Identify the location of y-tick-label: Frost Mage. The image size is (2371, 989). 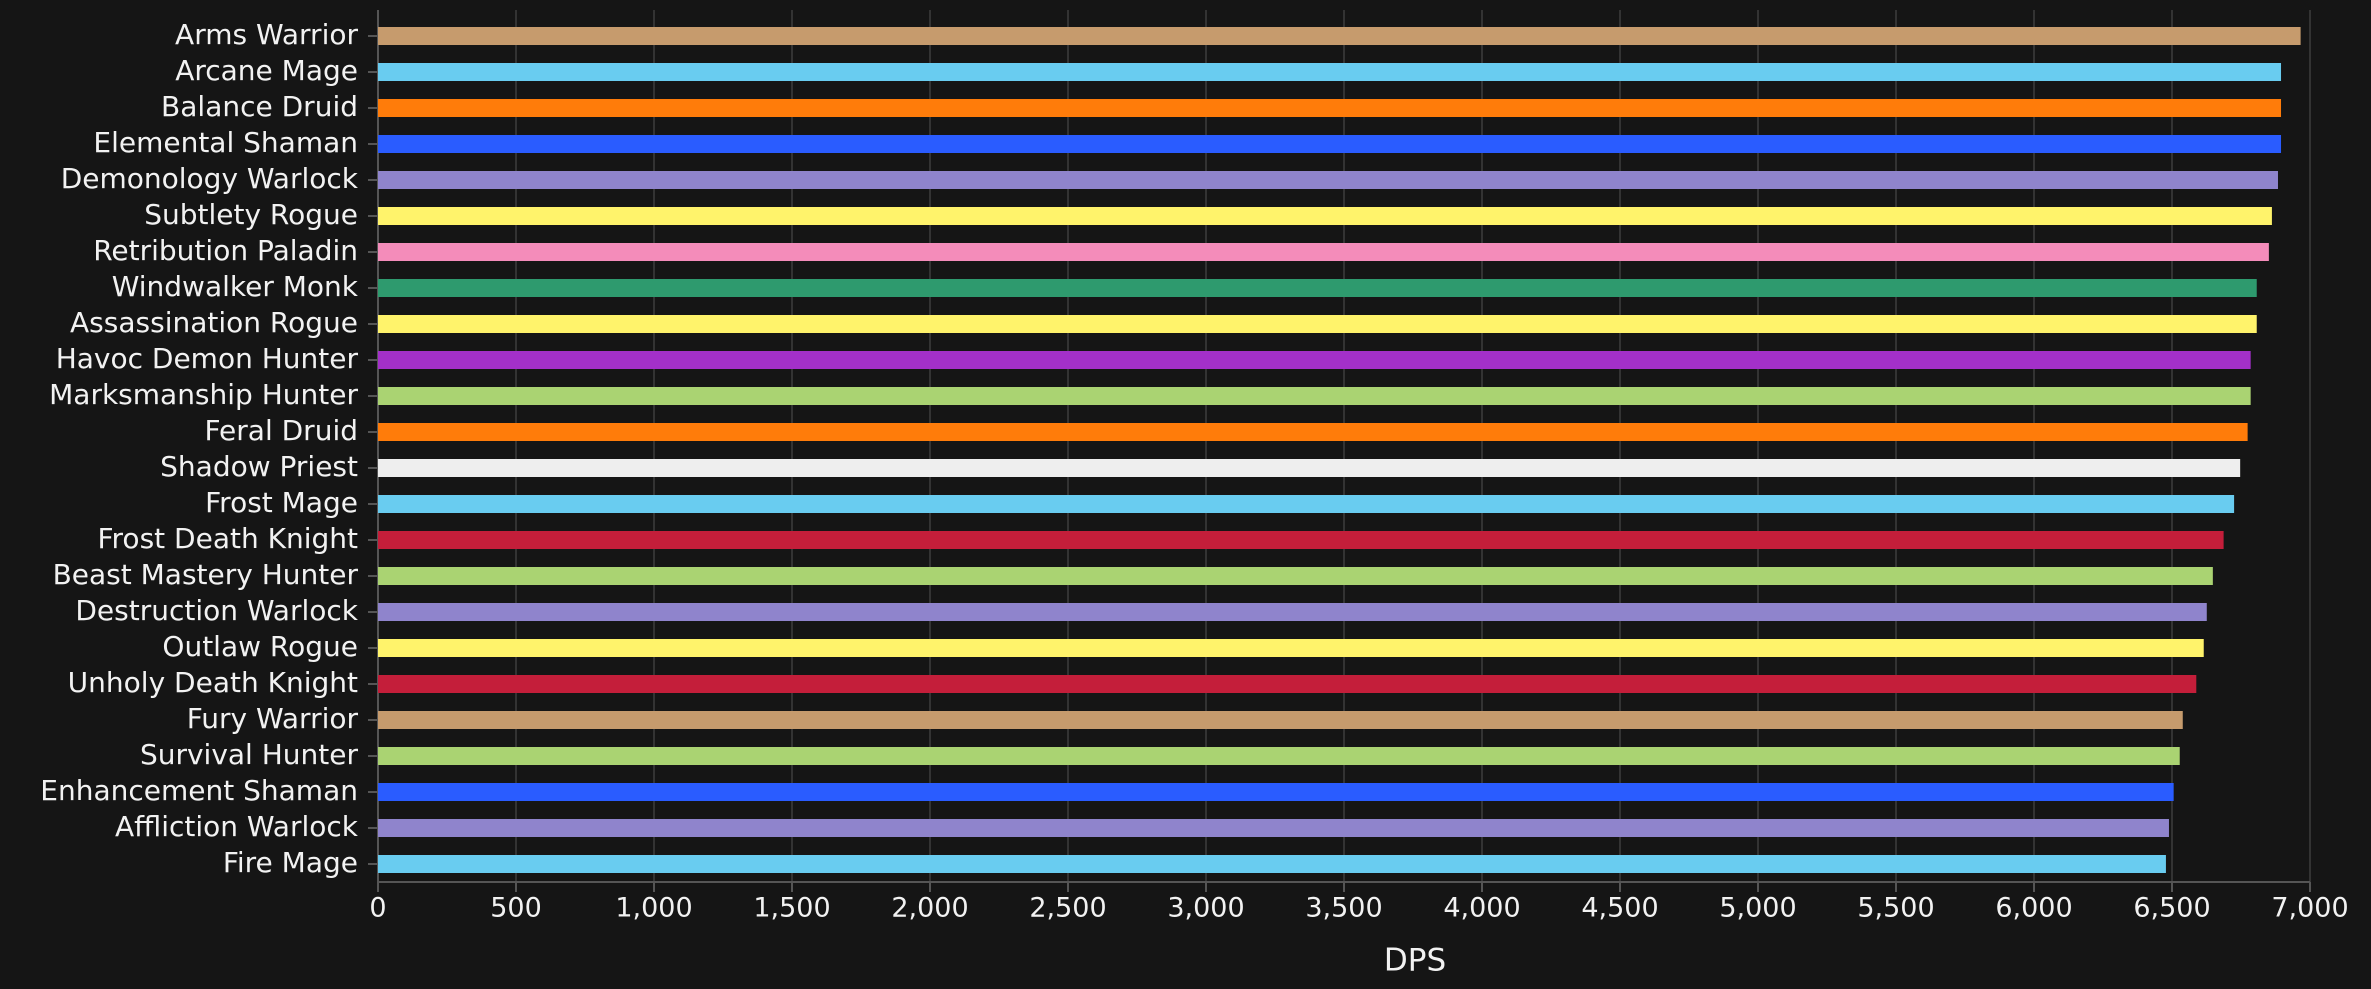
(281, 502).